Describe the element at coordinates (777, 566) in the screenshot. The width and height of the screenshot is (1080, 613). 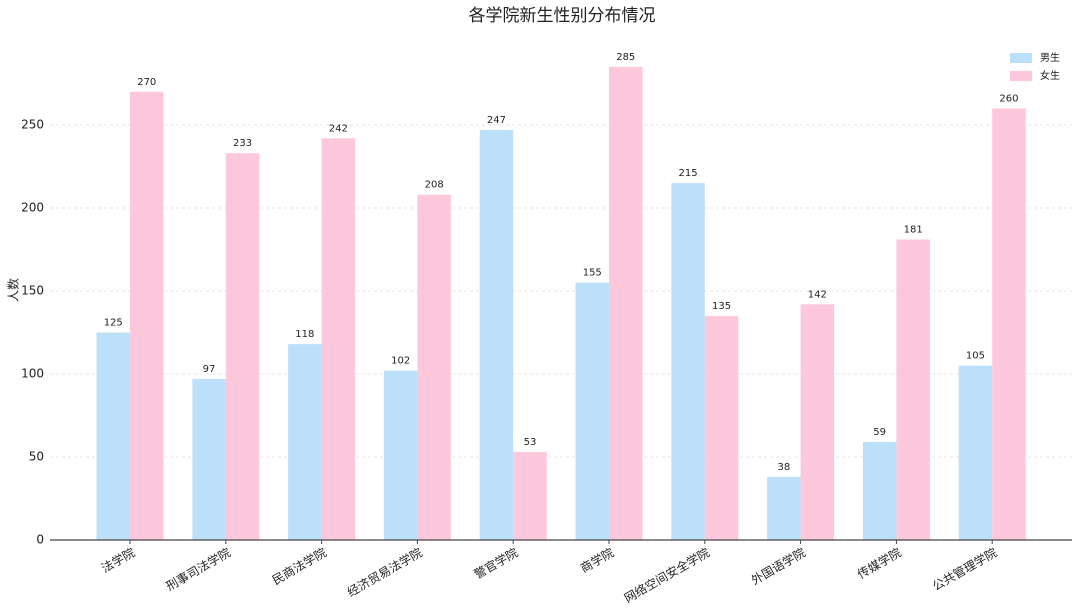
I see `x-tick-label: 外国语学院` at that location.